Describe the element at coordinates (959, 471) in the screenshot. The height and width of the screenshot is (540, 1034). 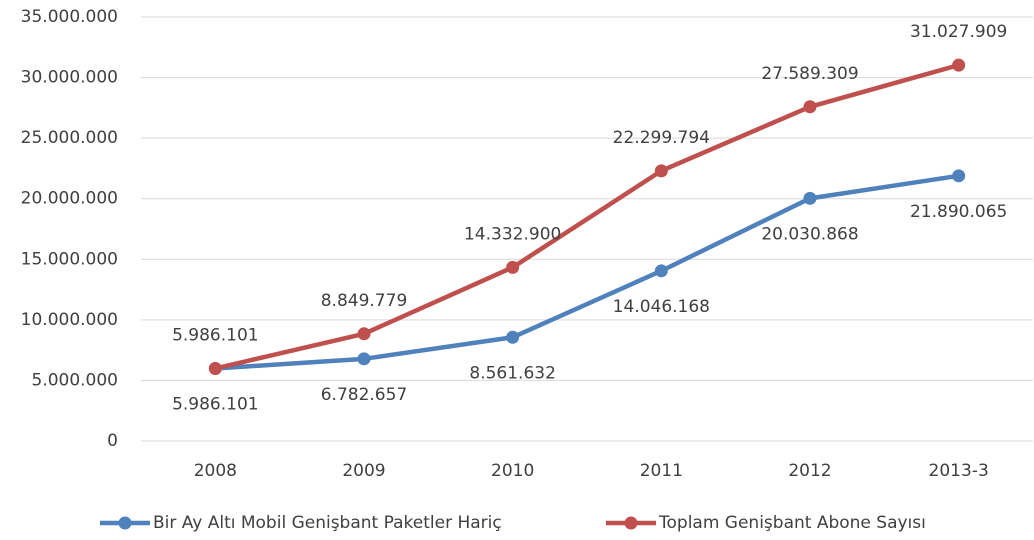
I see `x-tick-label: 2013-3` at that location.